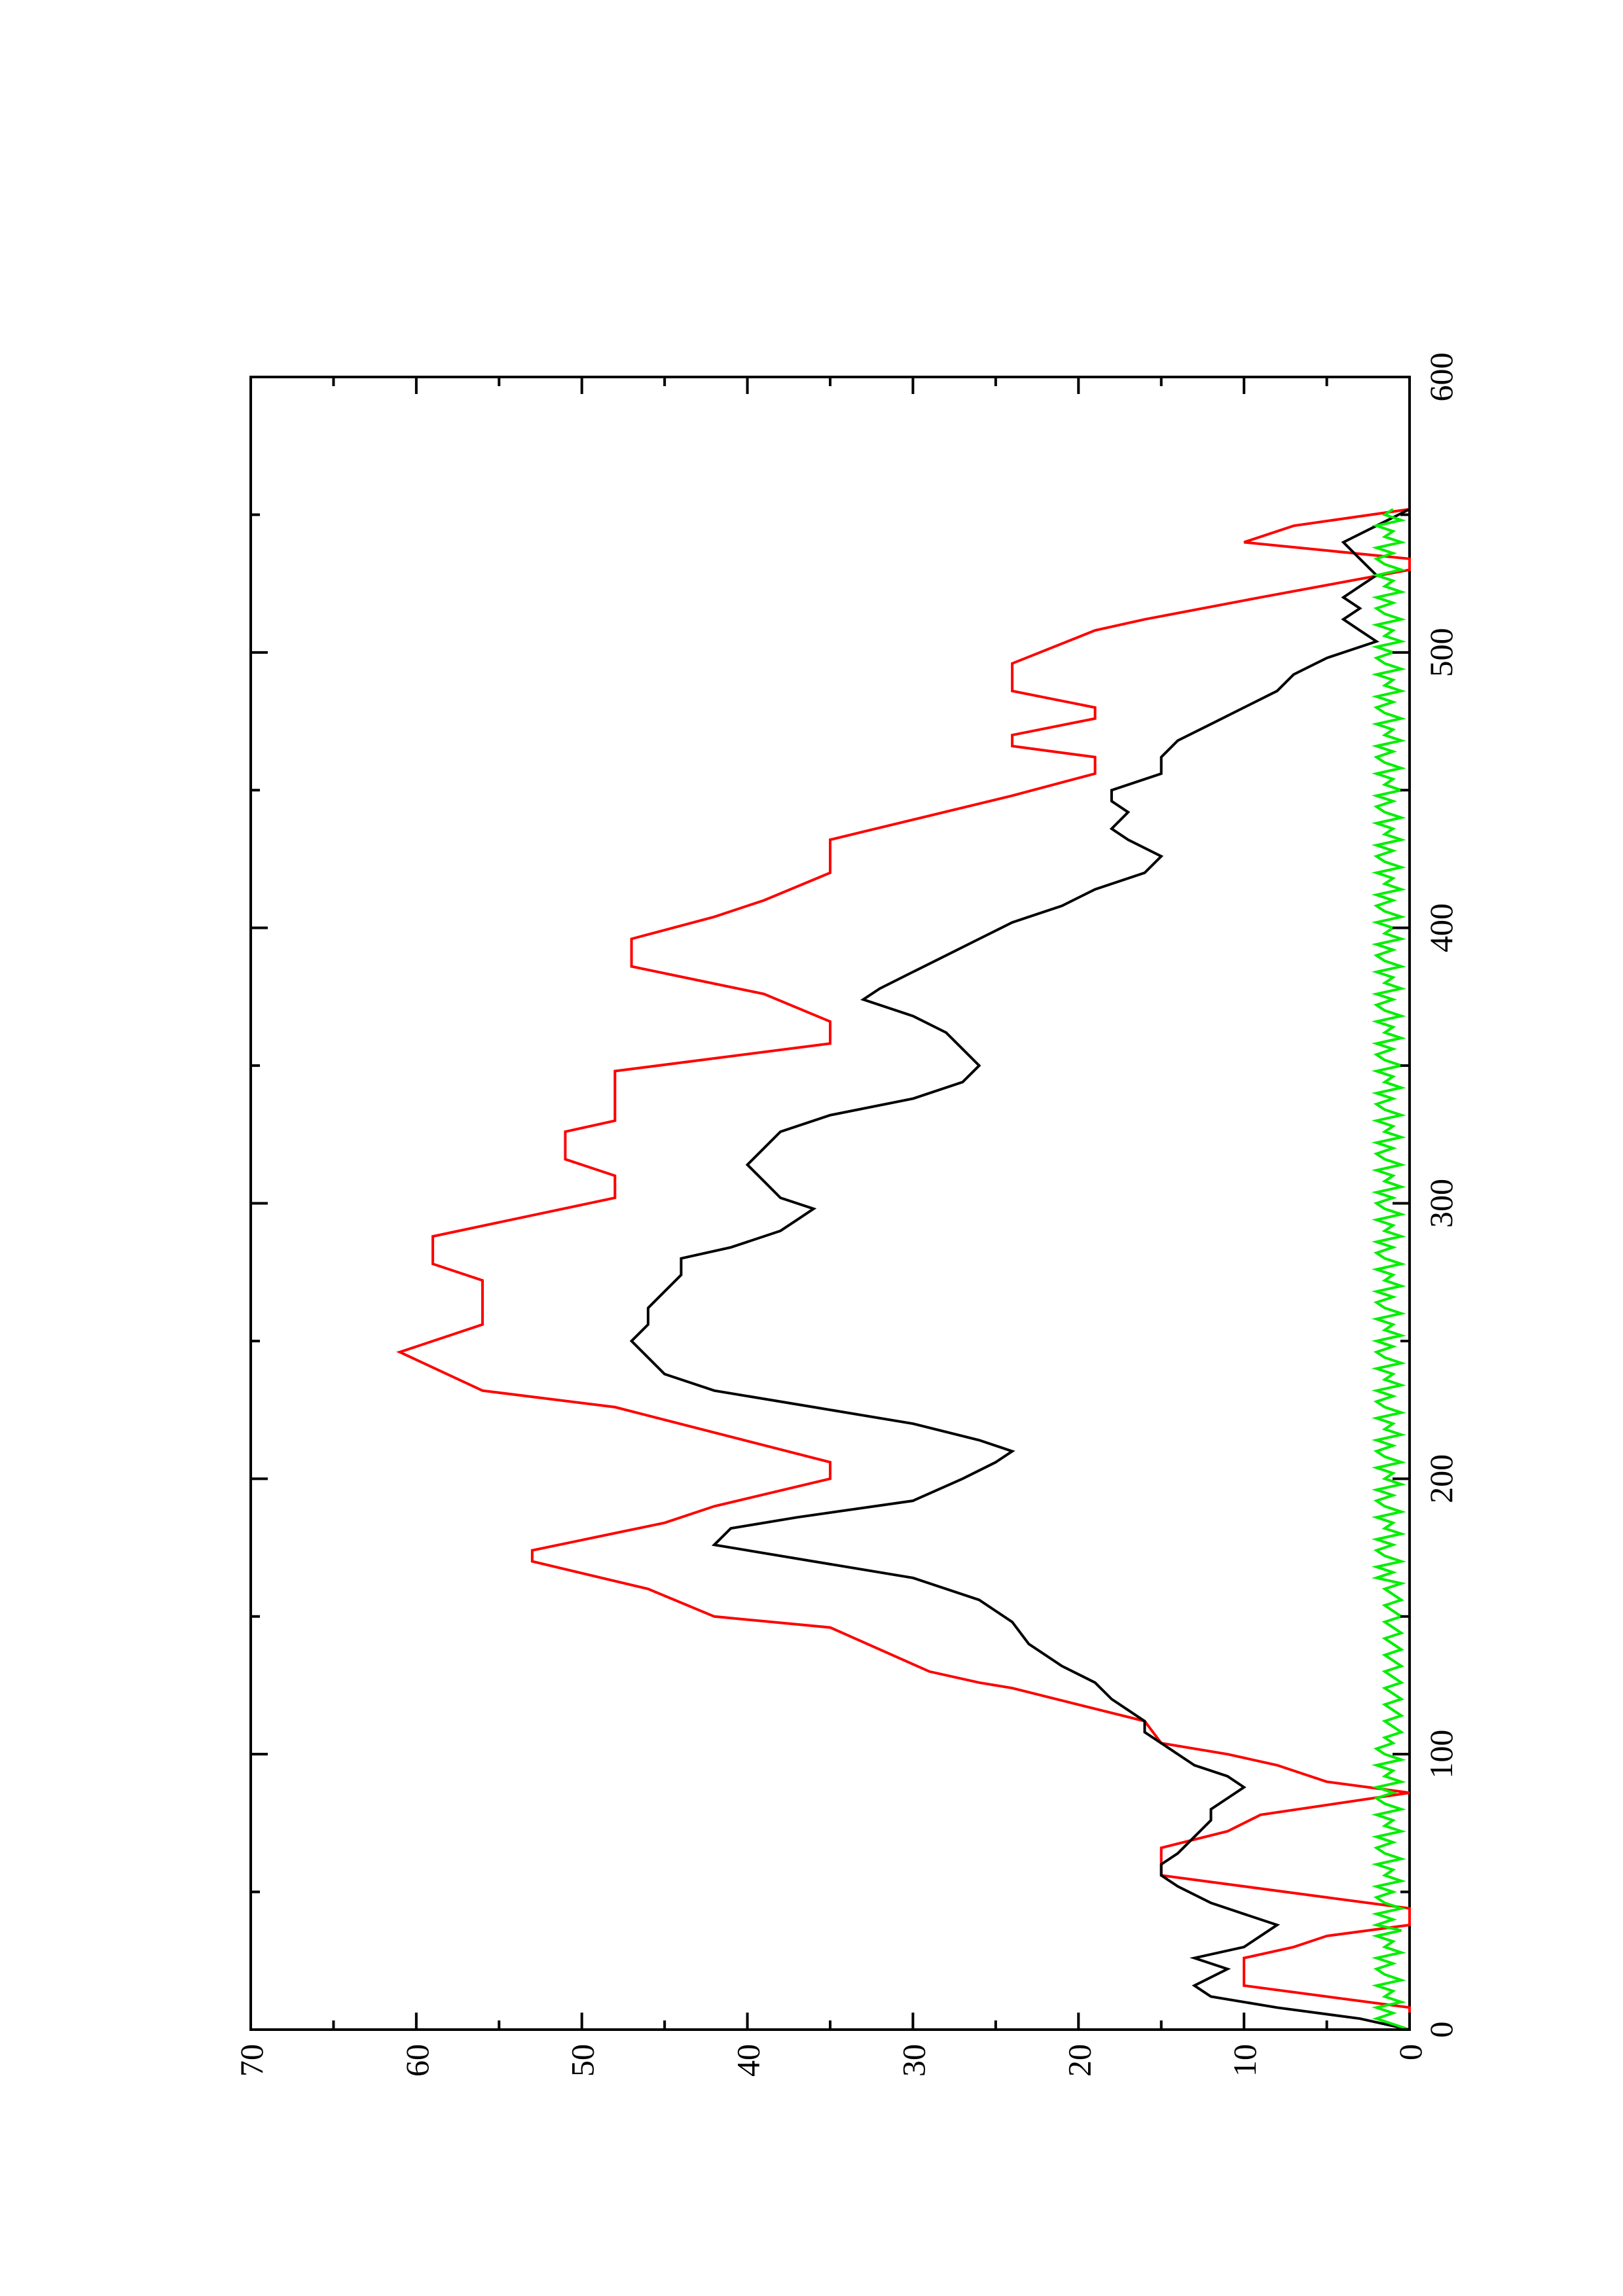 Image resolution: width=1623 pixels, height=2296 pixels. Describe the element at coordinates (1441, 652) in the screenshot. I see `x-tick-label: 500` at that location.